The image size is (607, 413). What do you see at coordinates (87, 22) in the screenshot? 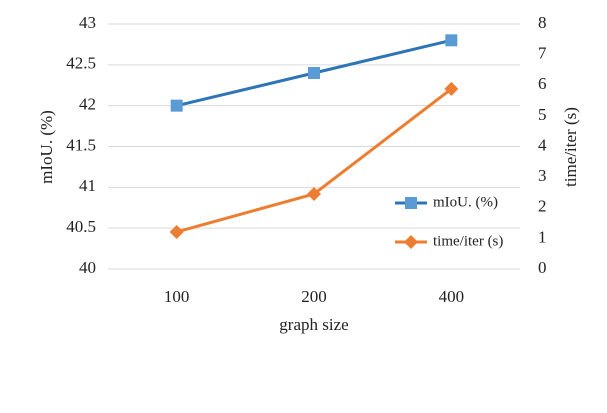
I see `y-tick-label: 43` at bounding box center [87, 22].